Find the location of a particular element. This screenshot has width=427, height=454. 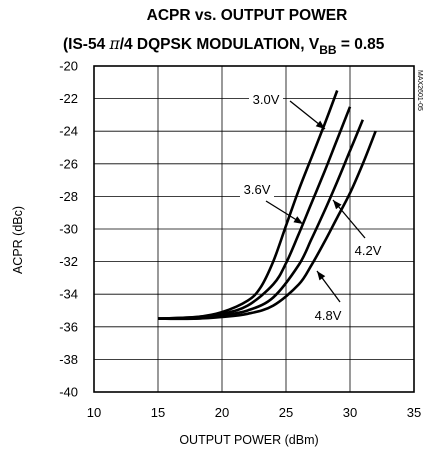

y-tick-label: -30 is located at coordinates (68, 229).